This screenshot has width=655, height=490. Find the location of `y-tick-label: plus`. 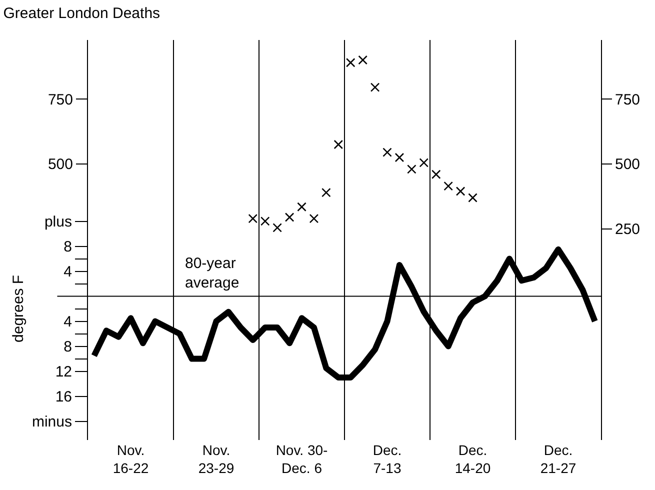

y-tick-label: plus is located at coordinates (58, 222).